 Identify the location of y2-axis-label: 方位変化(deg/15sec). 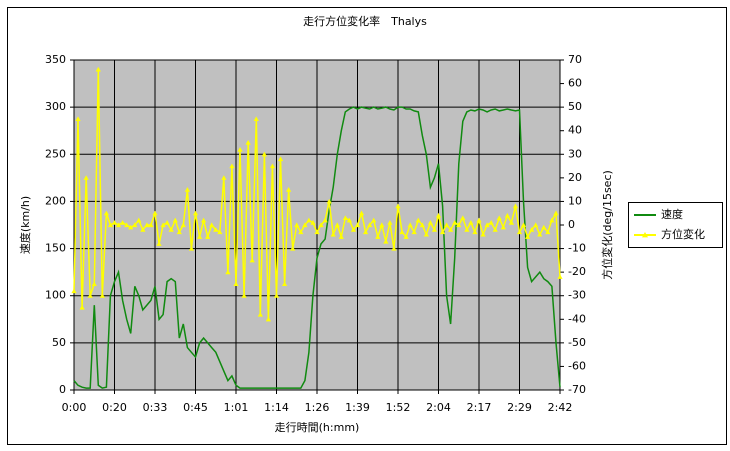
(607, 225).